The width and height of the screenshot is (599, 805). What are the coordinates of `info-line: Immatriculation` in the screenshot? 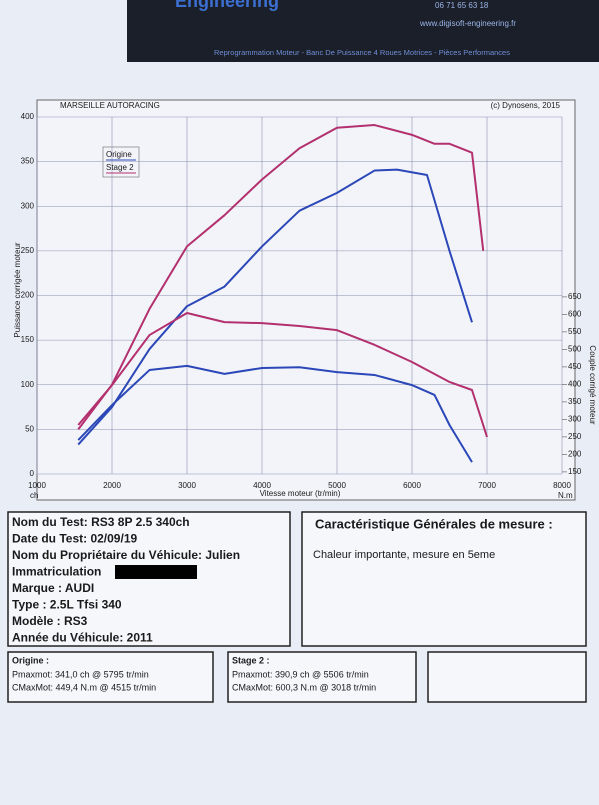 It's located at (56, 572).